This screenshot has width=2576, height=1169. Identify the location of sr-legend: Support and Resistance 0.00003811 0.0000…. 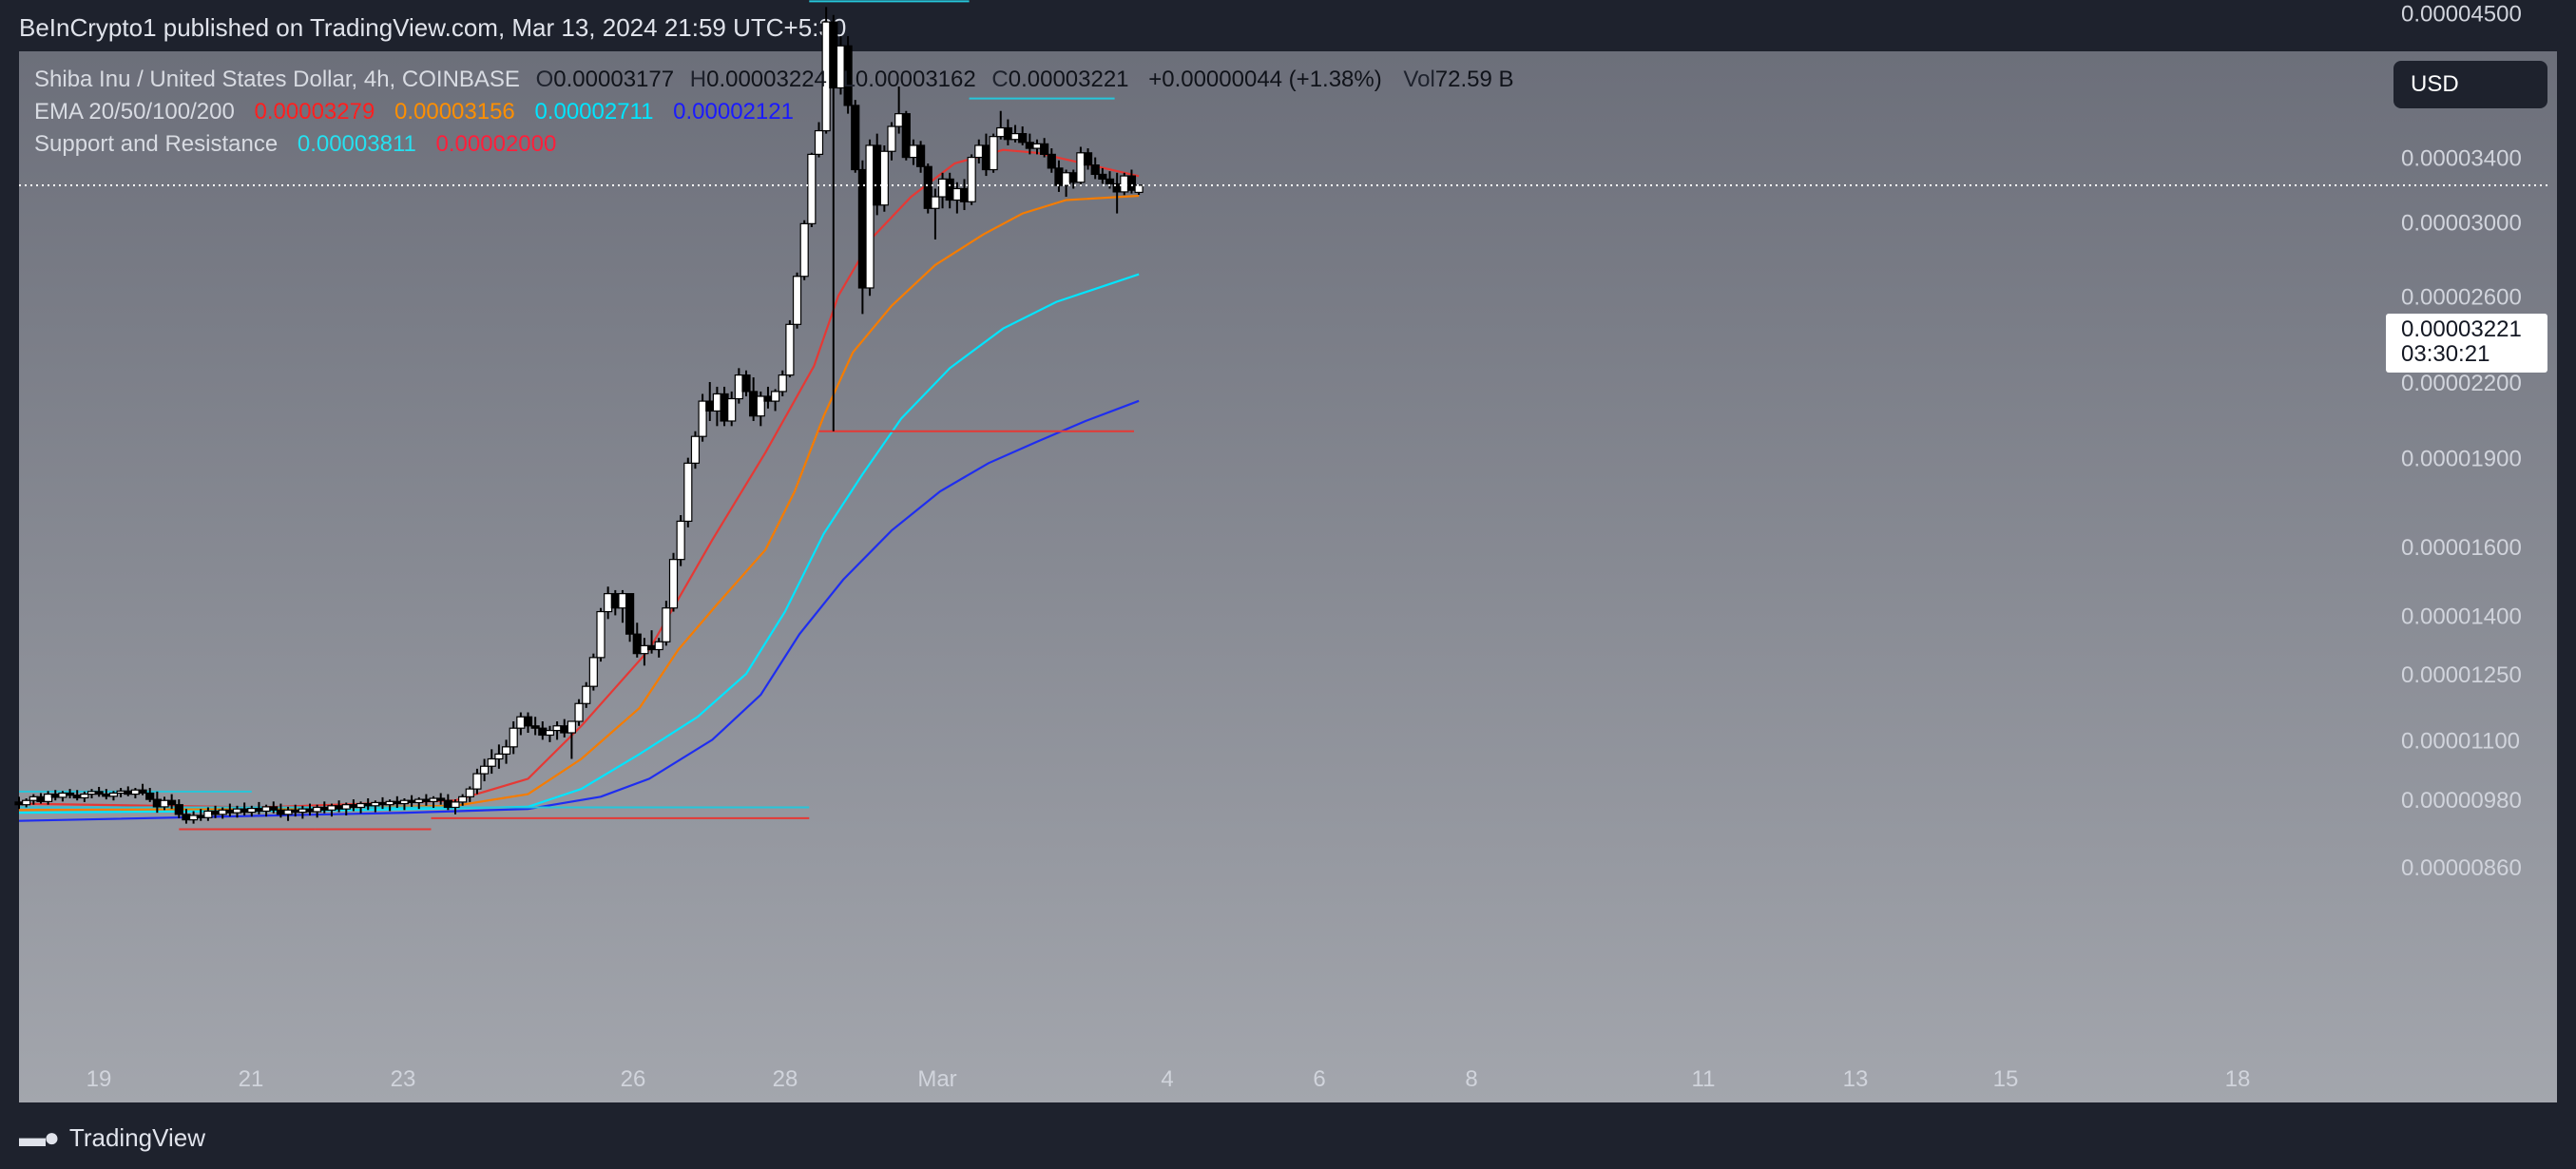
(295, 144).